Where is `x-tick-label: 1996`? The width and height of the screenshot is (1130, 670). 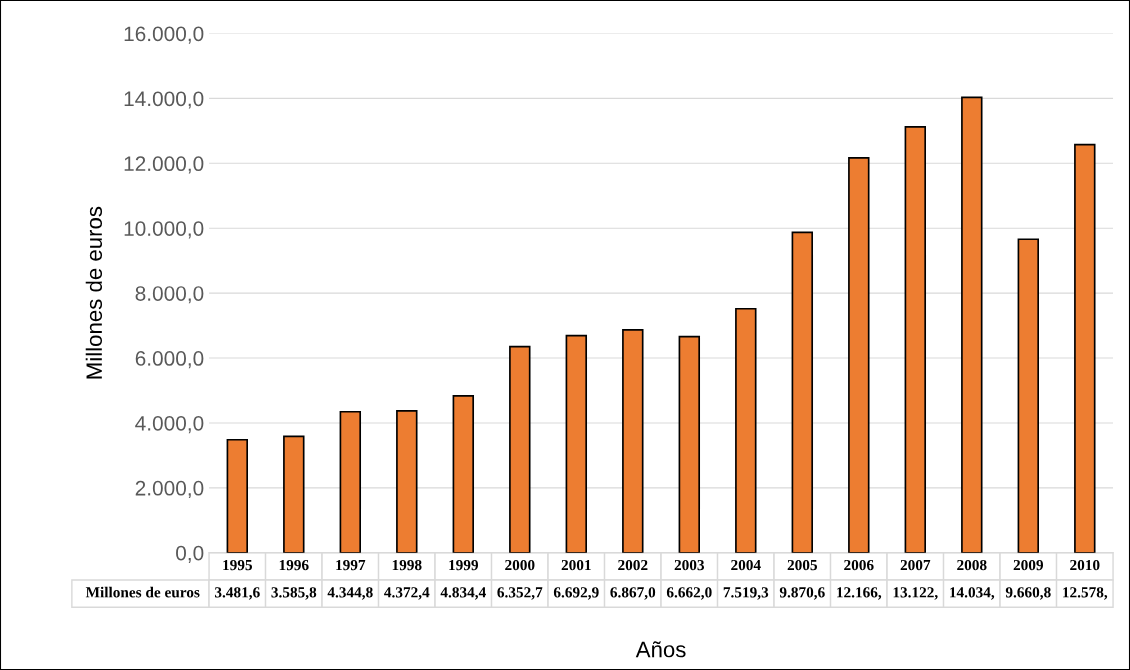 x-tick-label: 1996 is located at coordinates (294, 565).